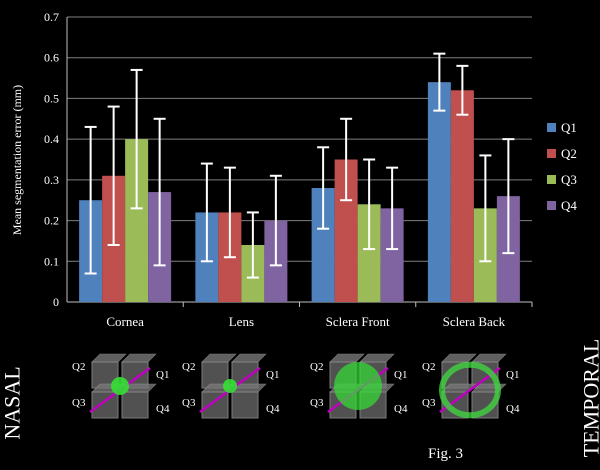 The height and width of the screenshot is (470, 600). What do you see at coordinates (569, 153) in the screenshot?
I see `legend-label-q2: Q2` at bounding box center [569, 153].